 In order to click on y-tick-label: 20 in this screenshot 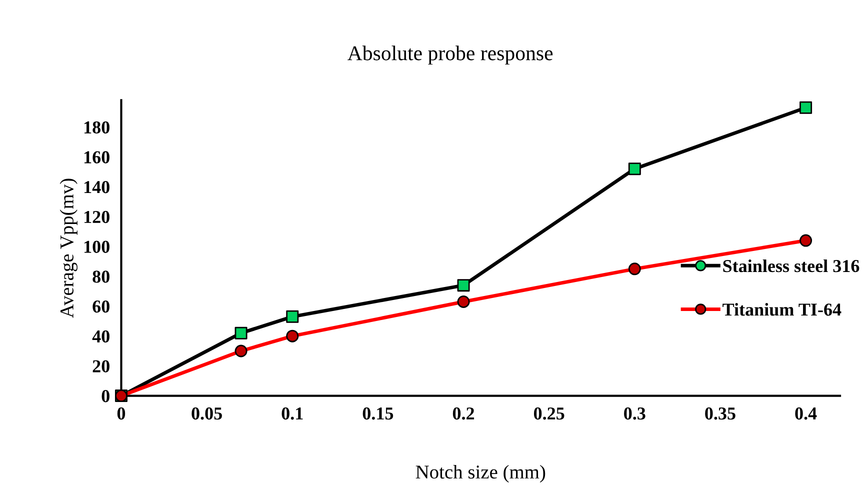, I will do `click(101, 366)`.